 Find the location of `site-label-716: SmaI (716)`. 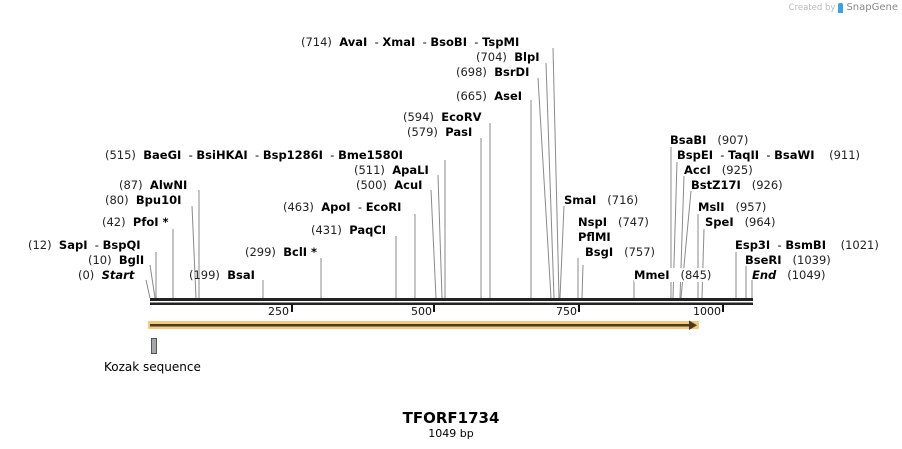

site-label-716: SmaI (716) is located at coordinates (601, 200).